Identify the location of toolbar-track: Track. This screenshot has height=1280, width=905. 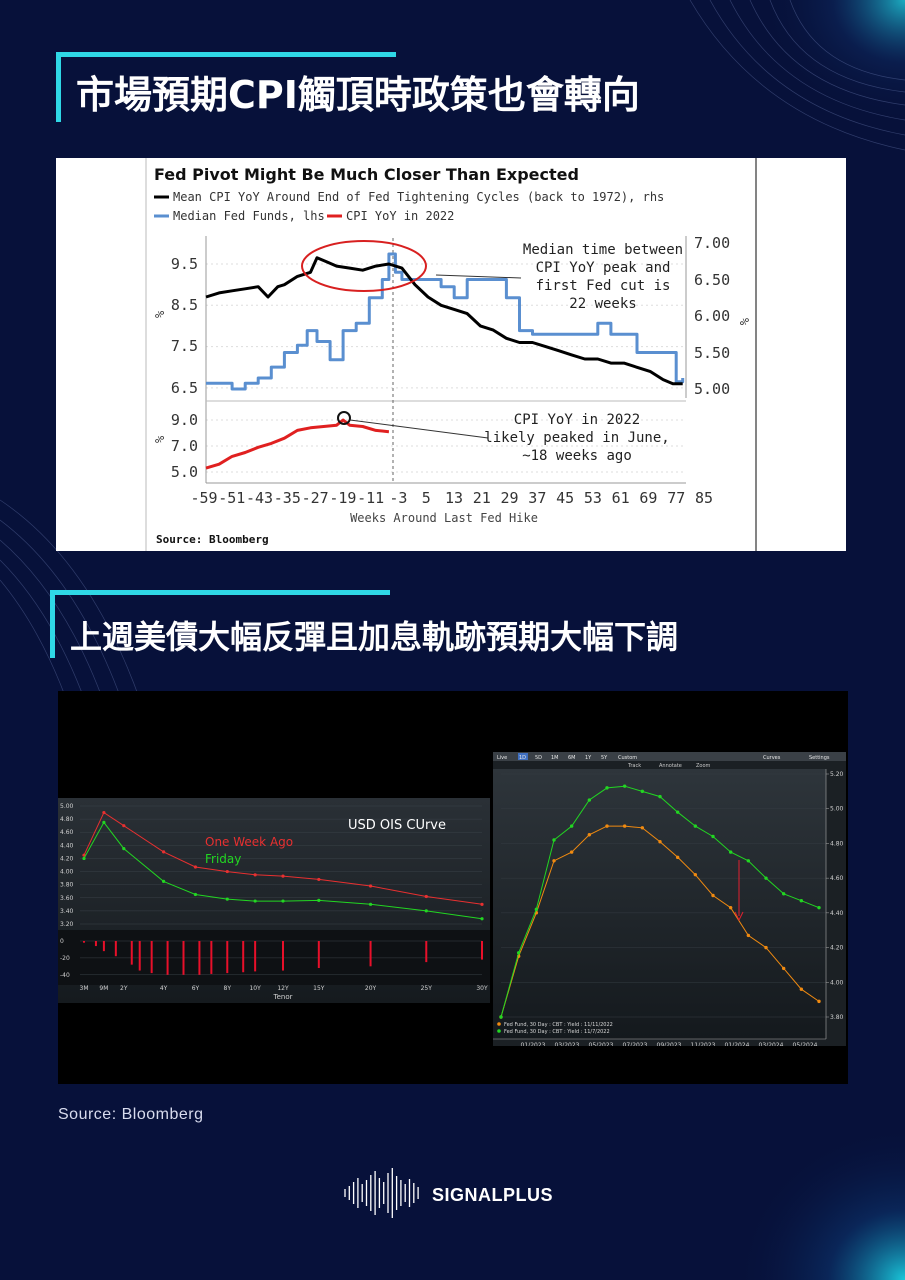
(634, 766).